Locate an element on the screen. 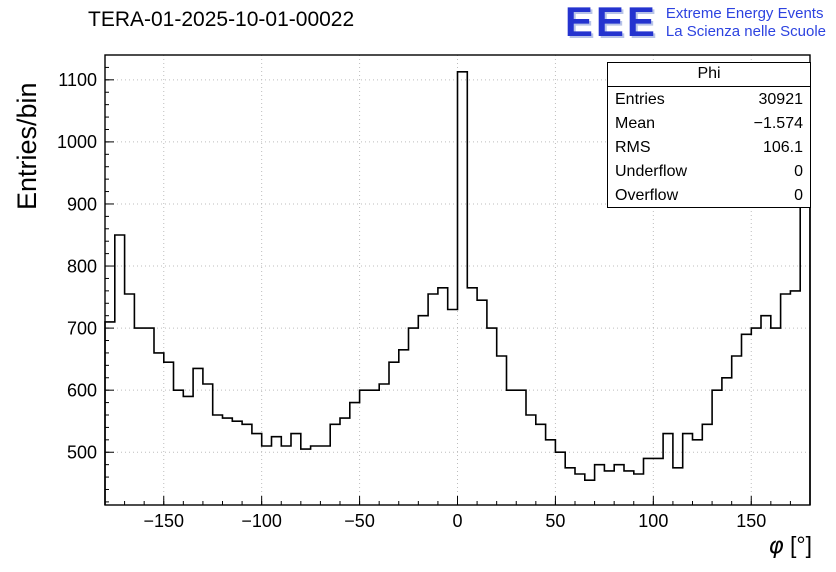  stat-label-overflow: Overflow is located at coordinates (647, 195).